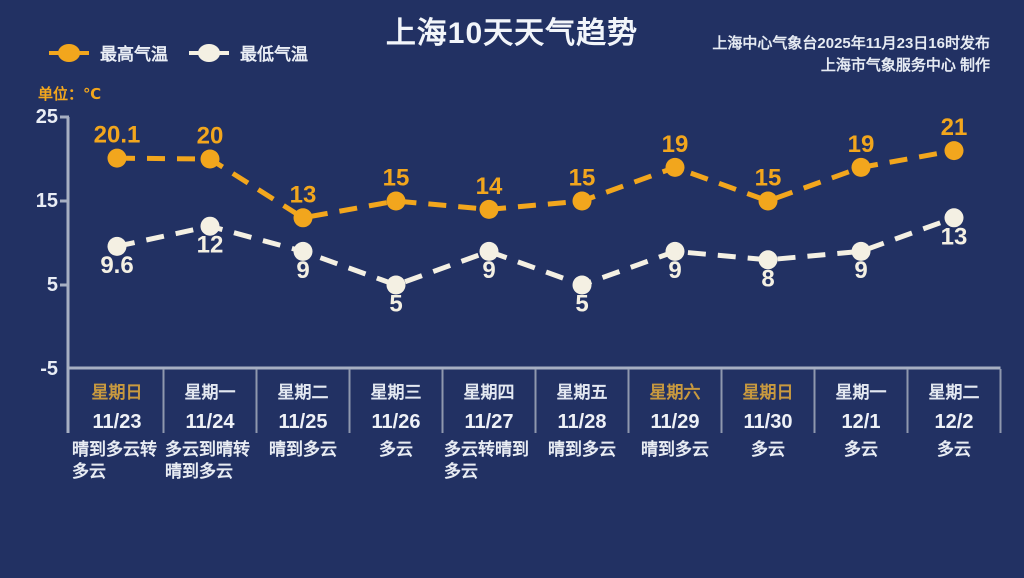 Image resolution: width=1024 pixels, height=578 pixels. I want to click on day-column: 星期日 11/30 多云, so click(768, 420).